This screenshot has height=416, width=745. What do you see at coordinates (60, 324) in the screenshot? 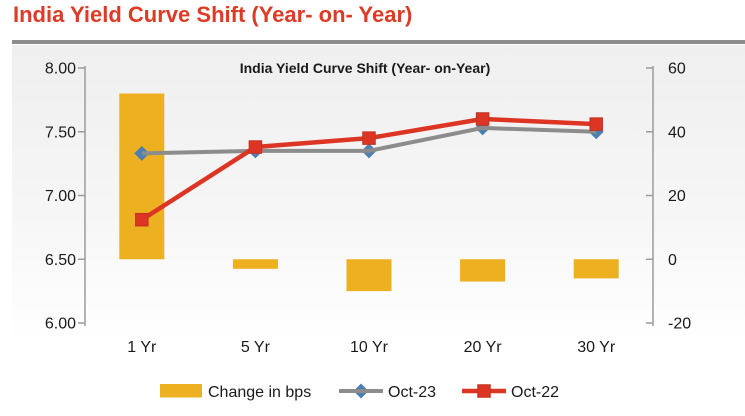
I see `left-axis-label: 6.00` at bounding box center [60, 324].